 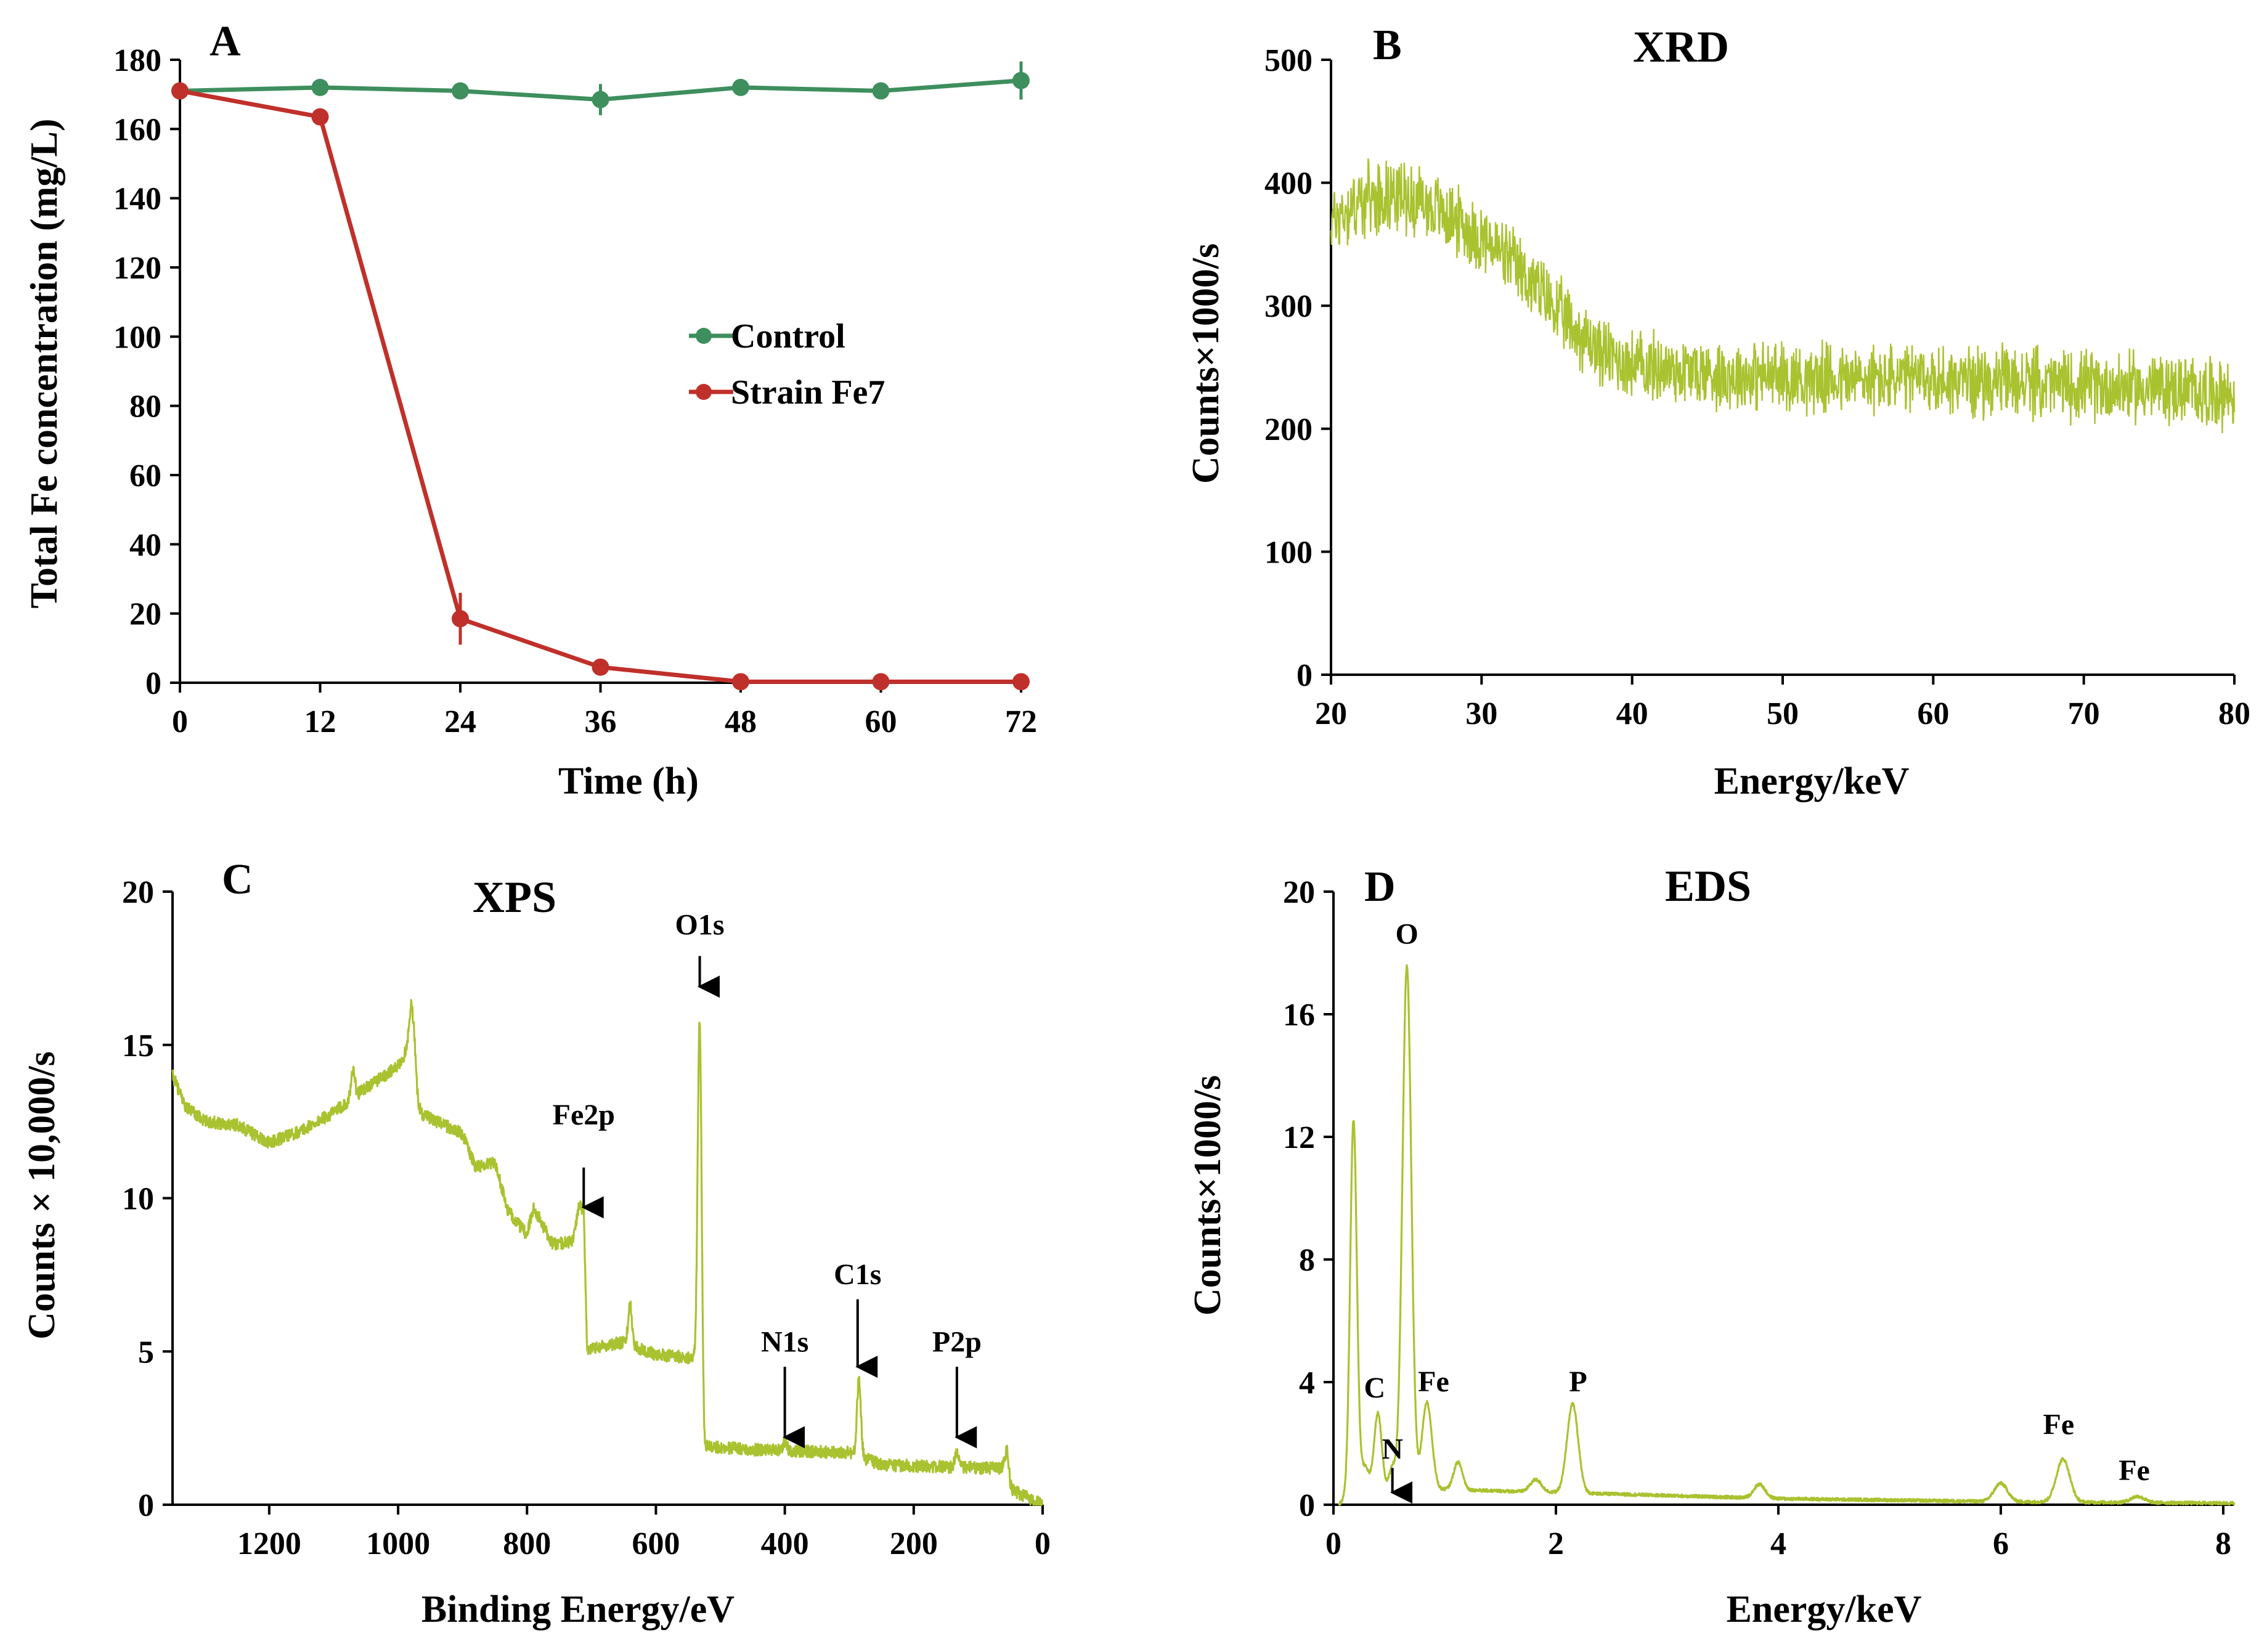 What do you see at coordinates (1021, 721) in the screenshot?
I see `x-tick-label: 72` at bounding box center [1021, 721].